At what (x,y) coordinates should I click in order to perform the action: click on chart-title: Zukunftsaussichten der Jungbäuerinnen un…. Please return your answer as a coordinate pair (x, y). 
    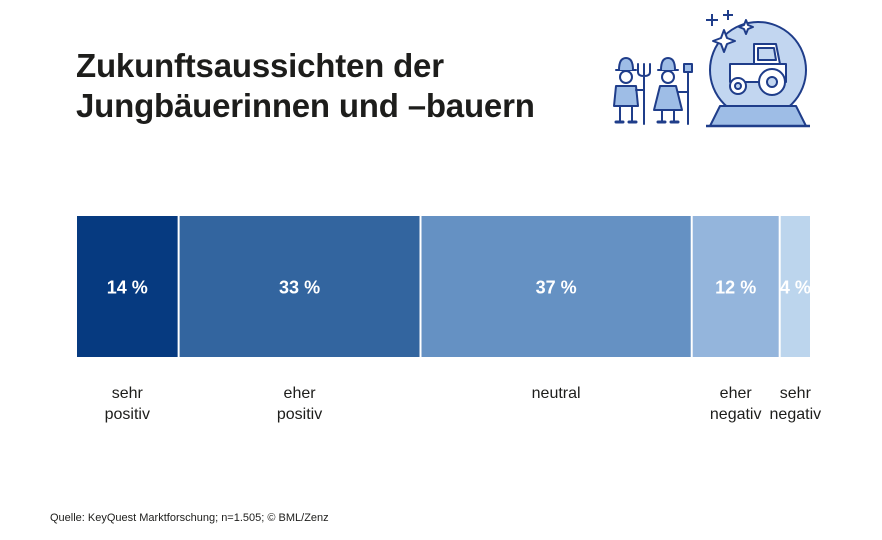
    Looking at the image, I should click on (305, 86).